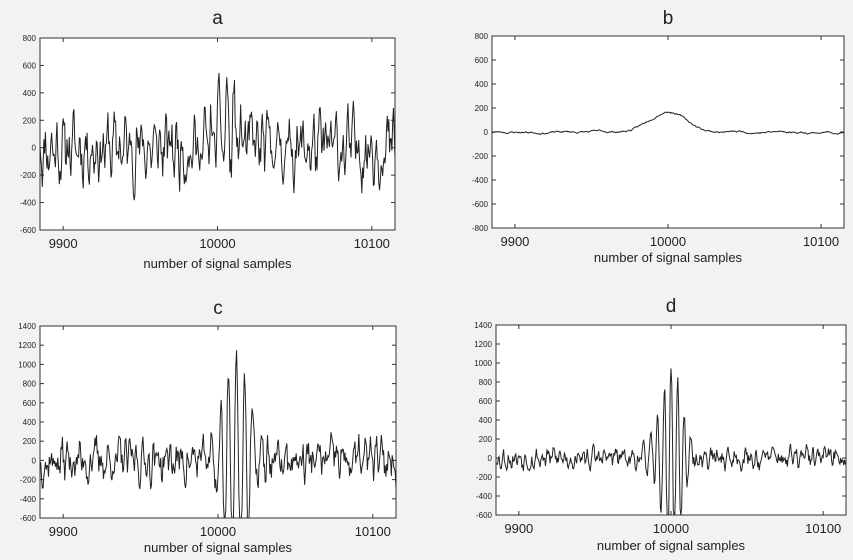  What do you see at coordinates (480, 228) in the screenshot?
I see `y-tick-label: -800` at bounding box center [480, 228].